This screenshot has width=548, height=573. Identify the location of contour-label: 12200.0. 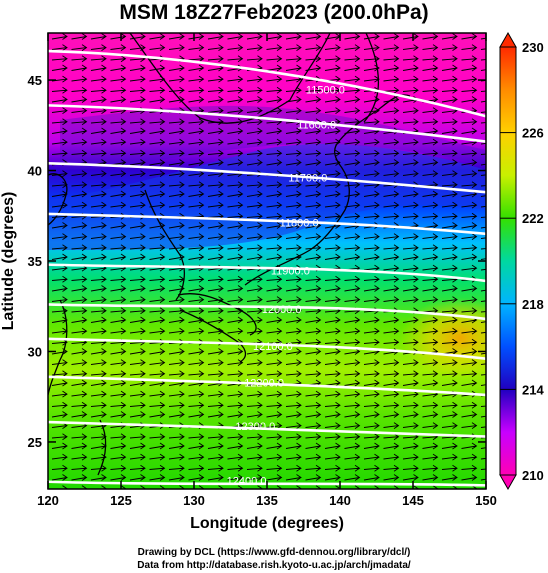
(264, 384).